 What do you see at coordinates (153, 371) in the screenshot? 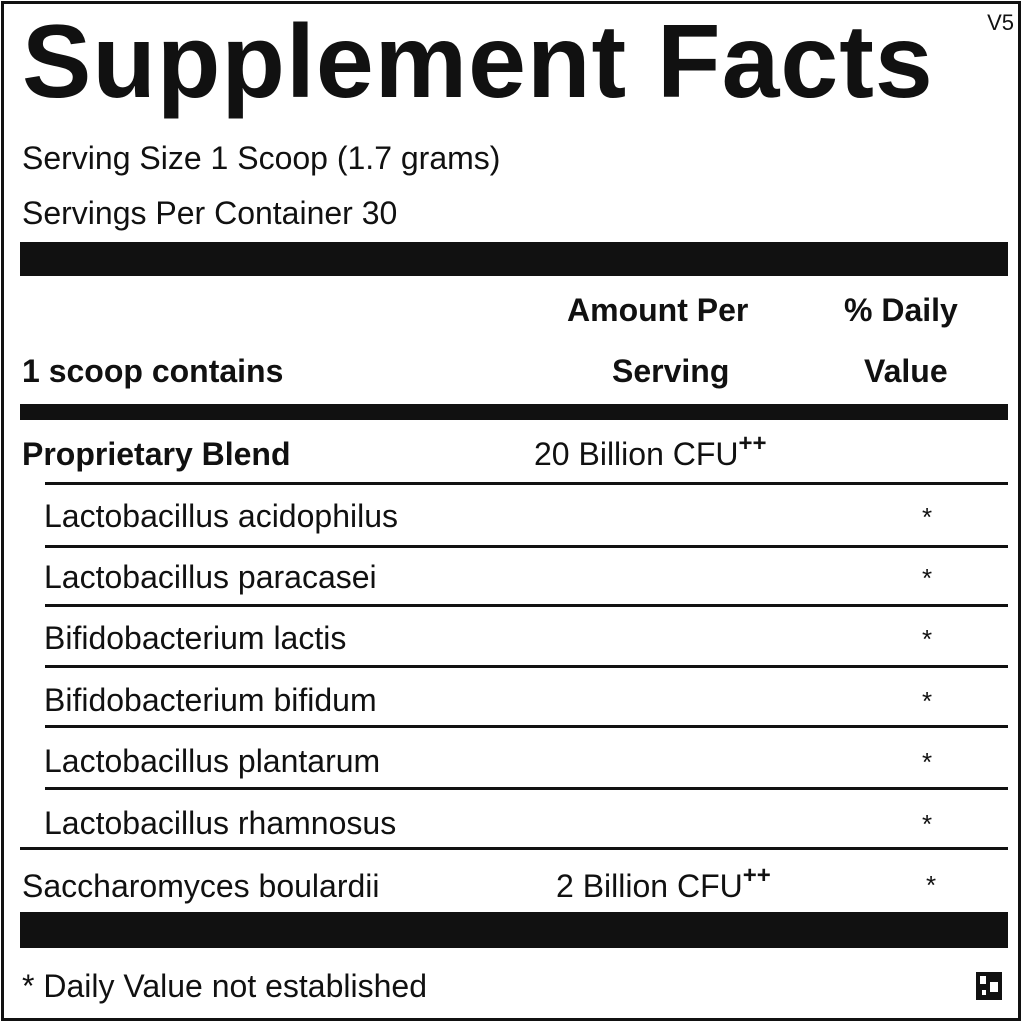
I see `header-contains: 1 scoop contains` at bounding box center [153, 371].